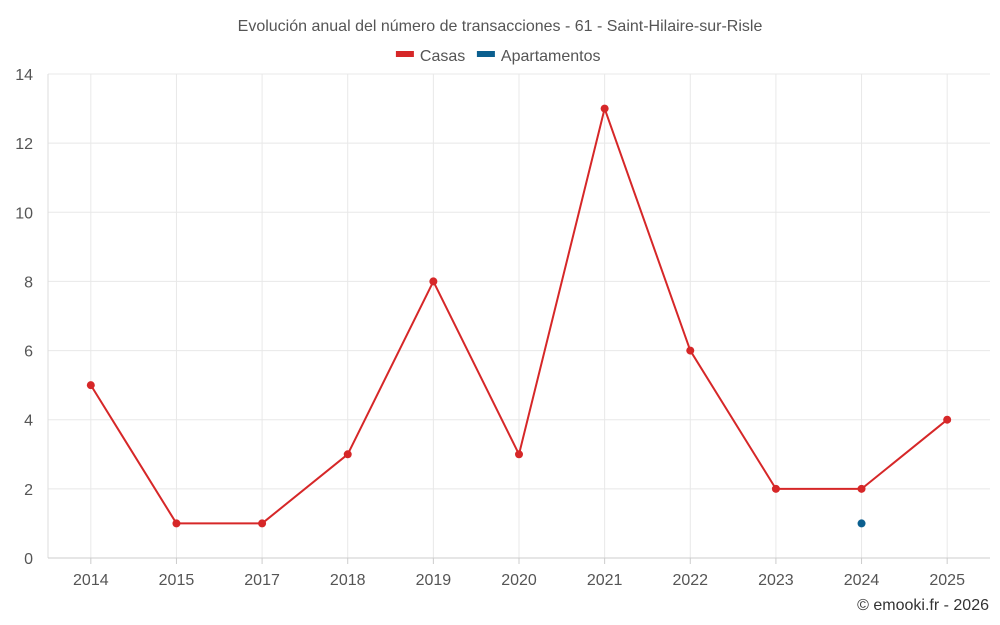 This screenshot has width=1000, height=625. What do you see at coordinates (551, 56) in the screenshot?
I see `legend-label: Apartamentos` at bounding box center [551, 56].